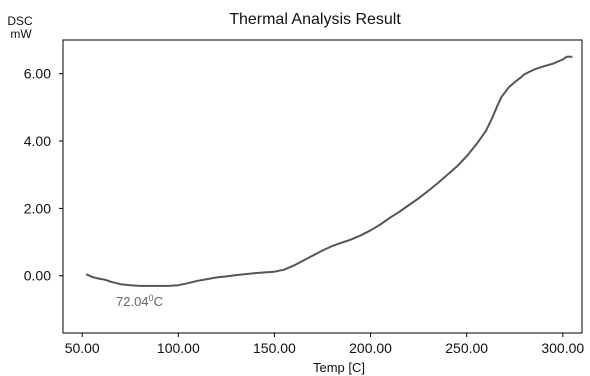 The height and width of the screenshot is (376, 590). I want to click on x-tick-label: 200.00, so click(370, 348).